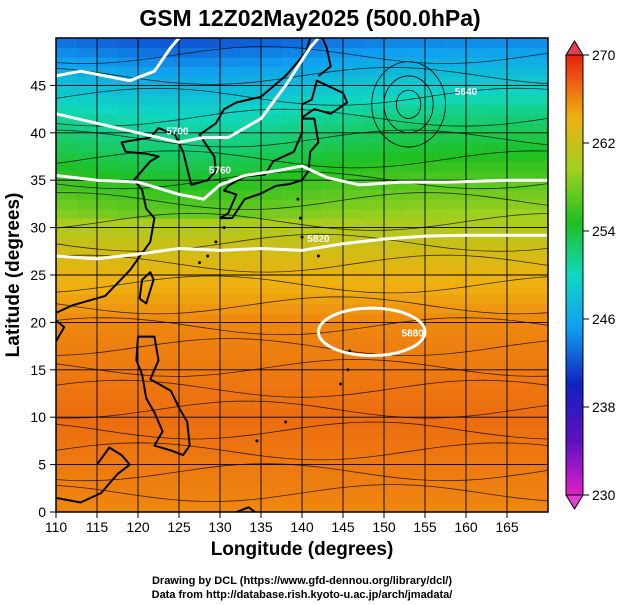  I want to click on x-axis-label: Longitude (degrees), so click(302, 549).